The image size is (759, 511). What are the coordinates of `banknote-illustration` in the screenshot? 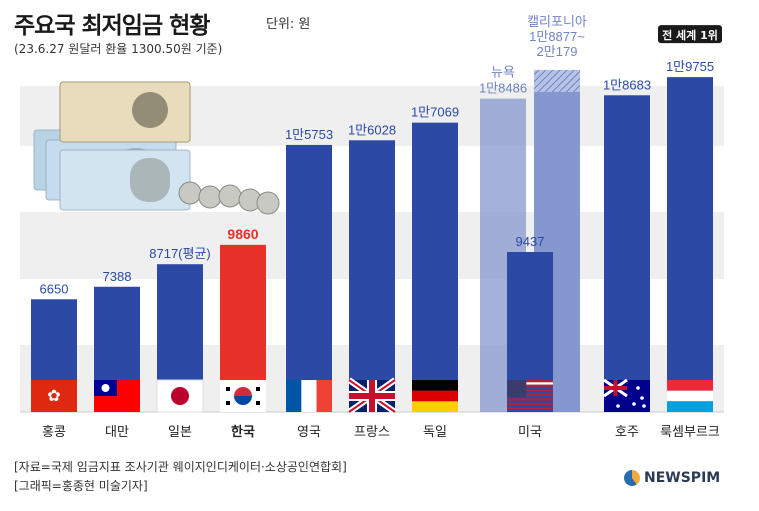 It's located at (125, 180).